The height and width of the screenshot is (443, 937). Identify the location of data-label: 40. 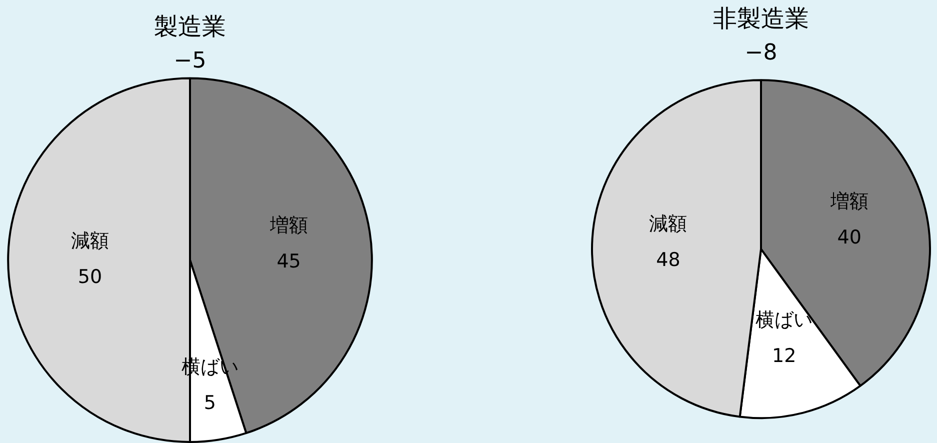
(849, 237).